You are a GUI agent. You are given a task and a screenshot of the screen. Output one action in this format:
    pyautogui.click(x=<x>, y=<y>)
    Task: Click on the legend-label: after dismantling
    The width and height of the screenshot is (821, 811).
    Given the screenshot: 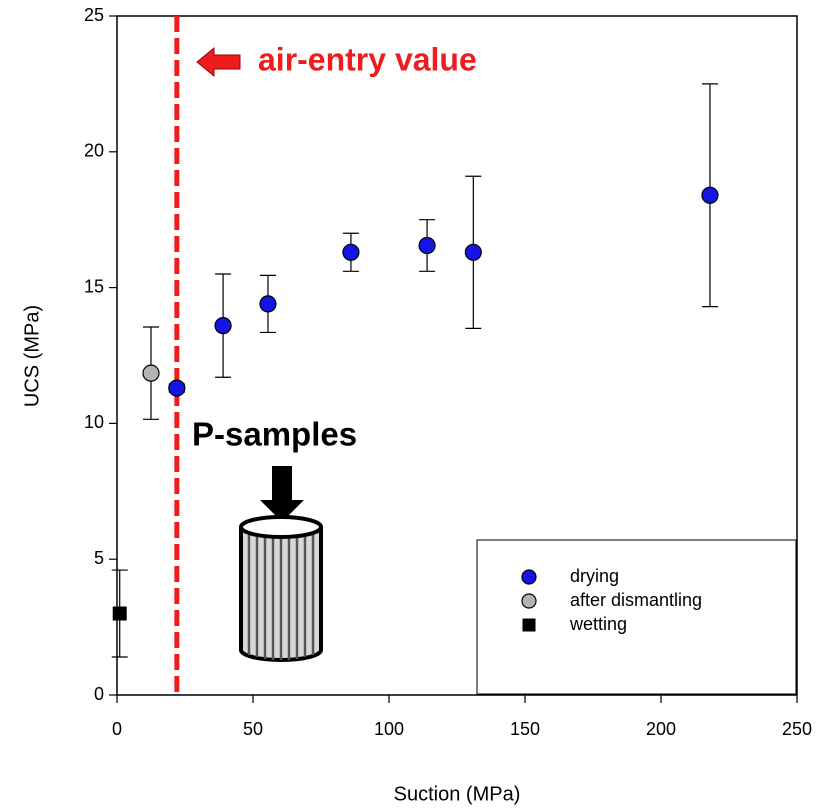 What is the action you would take?
    pyautogui.click(x=636, y=600)
    